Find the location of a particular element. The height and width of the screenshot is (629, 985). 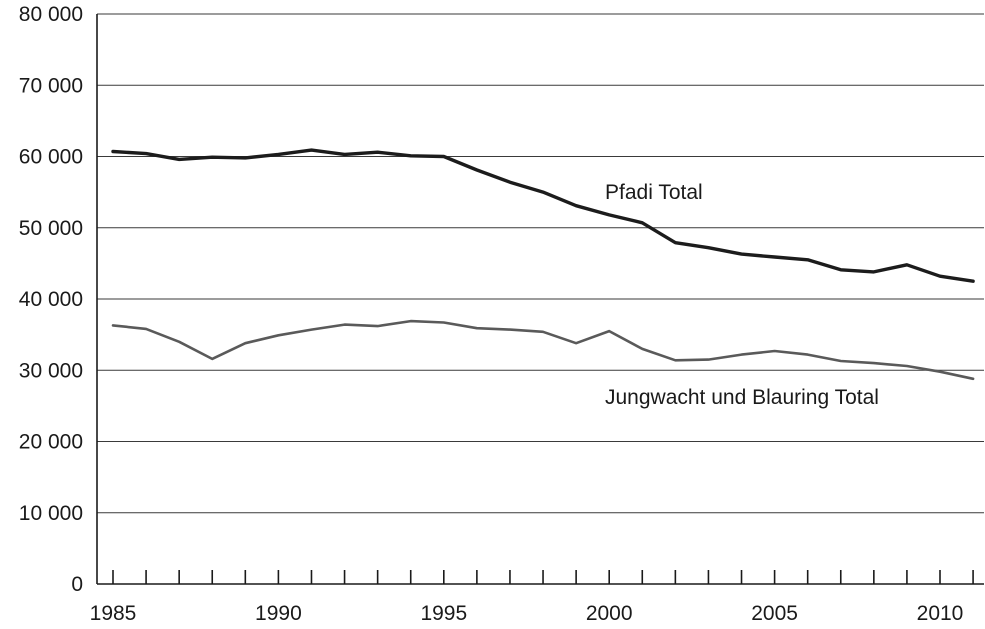

y-tick-label-60000: 60 000 is located at coordinates (51, 157).